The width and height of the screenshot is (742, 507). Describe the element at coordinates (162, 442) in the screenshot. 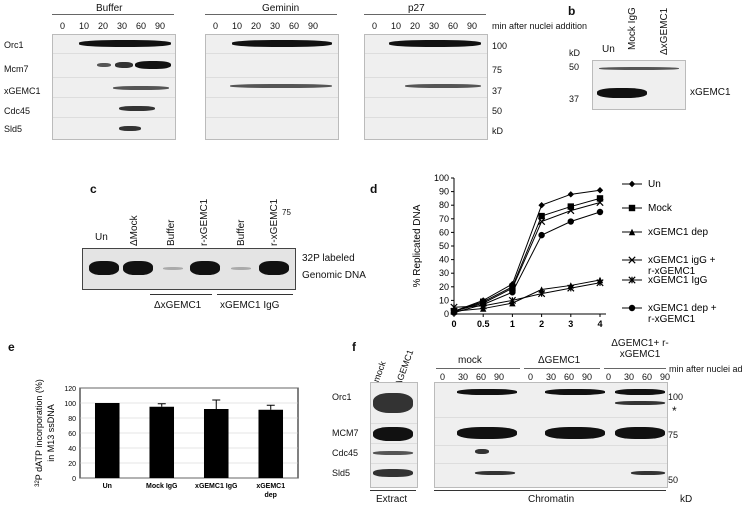

I see `bar` at that location.